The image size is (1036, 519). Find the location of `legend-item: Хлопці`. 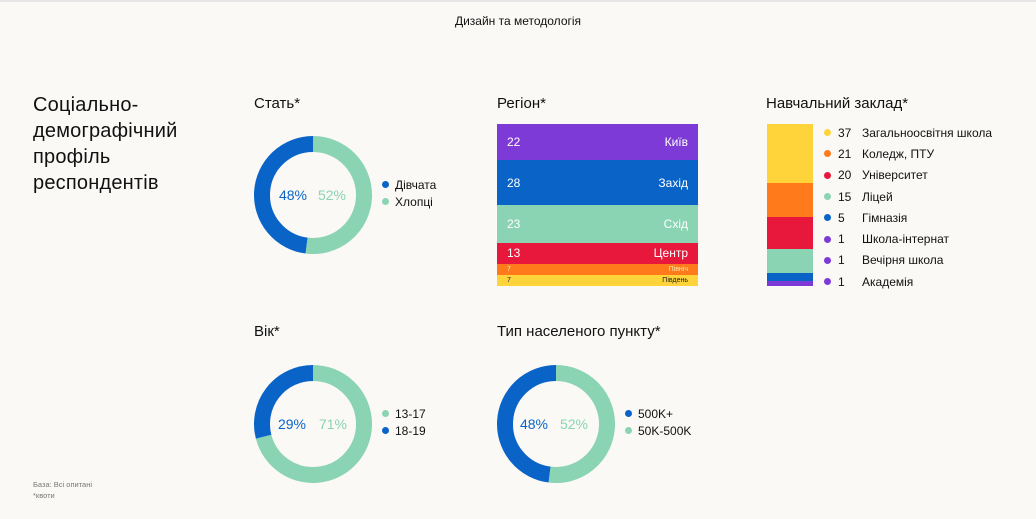

legend-item: Хлопці is located at coordinates (409, 201).